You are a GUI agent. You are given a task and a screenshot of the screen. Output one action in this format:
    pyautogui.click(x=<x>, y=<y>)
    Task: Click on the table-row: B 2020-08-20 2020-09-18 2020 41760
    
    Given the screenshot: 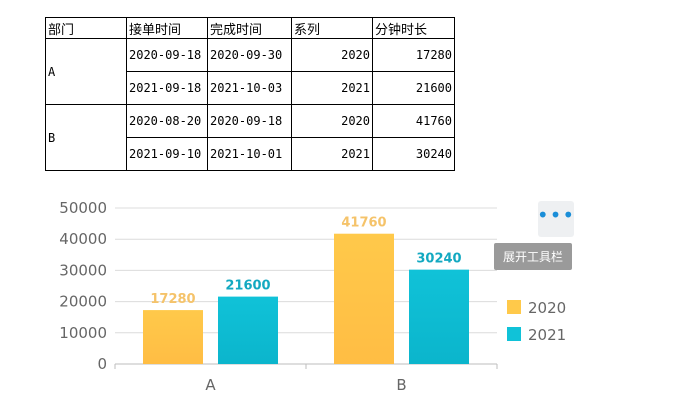 What is the action you would take?
    pyautogui.click(x=250, y=137)
    